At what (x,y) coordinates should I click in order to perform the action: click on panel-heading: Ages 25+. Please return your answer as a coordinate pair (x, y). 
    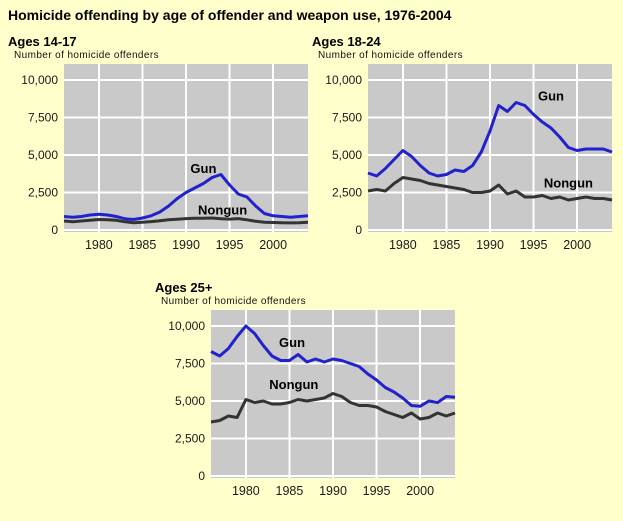
    Looking at the image, I should click on (184, 287).